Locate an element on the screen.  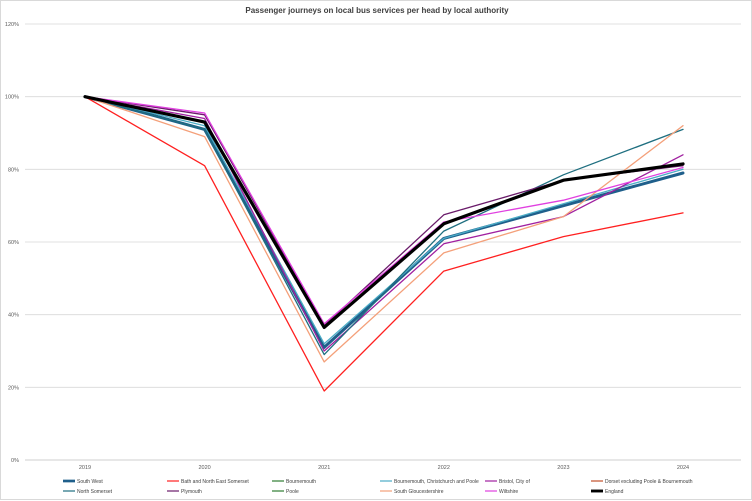
y-tick-label: 100% is located at coordinates (12, 98).